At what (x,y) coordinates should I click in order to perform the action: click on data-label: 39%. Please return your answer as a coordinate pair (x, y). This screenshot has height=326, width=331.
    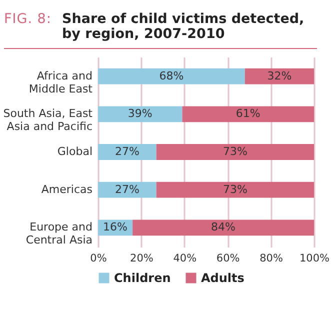
    Looking at the image, I should click on (140, 113).